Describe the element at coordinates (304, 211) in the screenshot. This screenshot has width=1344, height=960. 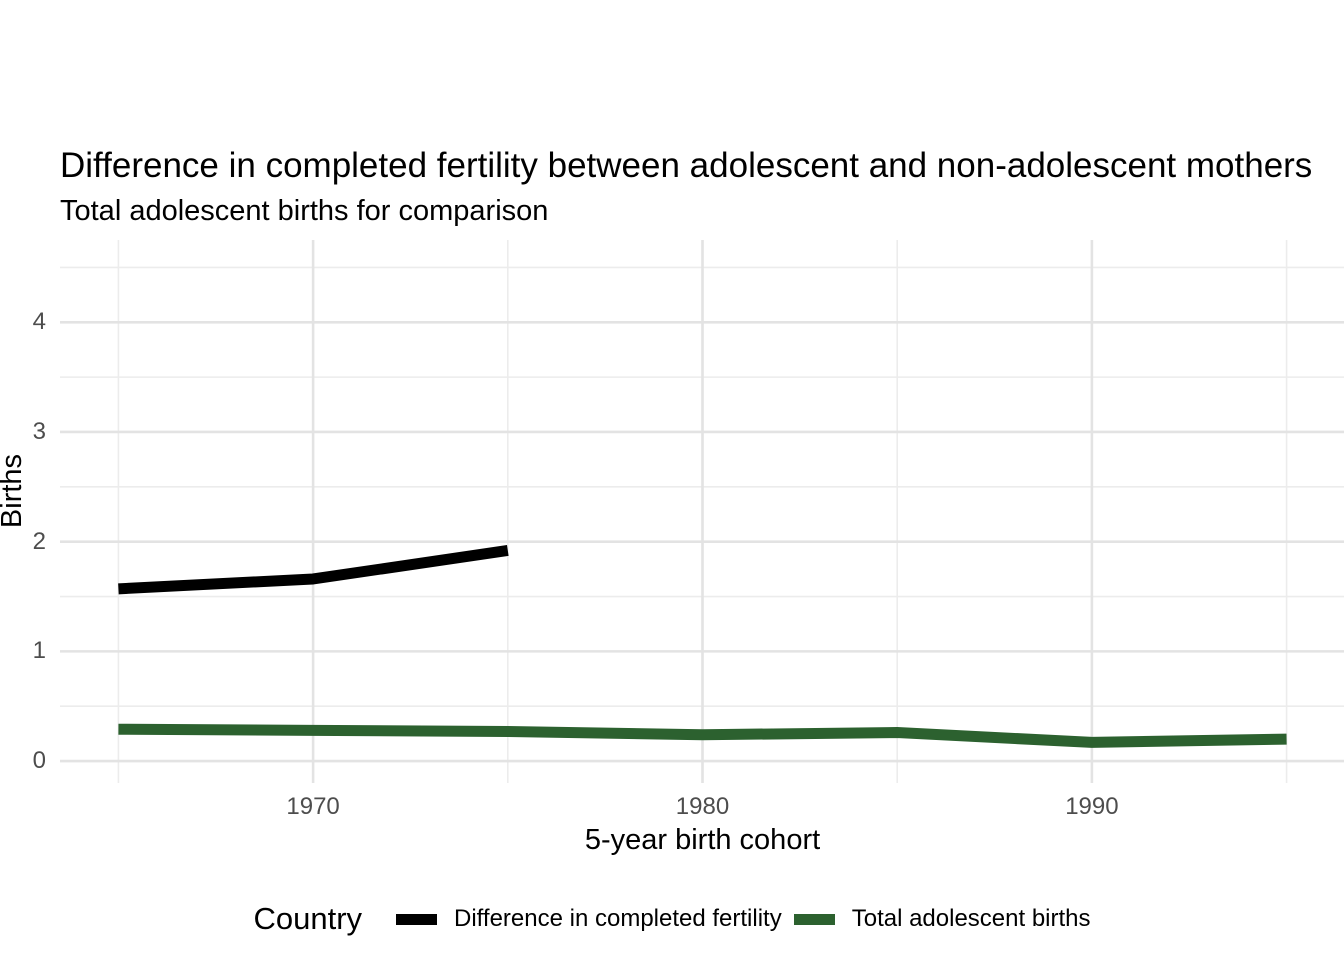
I see `chart-subtitle: Total adolescent births for comparison` at that location.